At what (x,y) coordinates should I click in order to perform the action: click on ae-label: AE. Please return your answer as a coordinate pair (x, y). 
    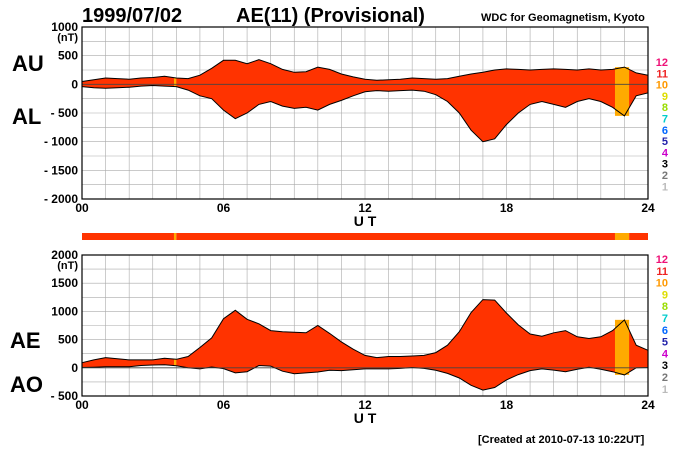
    Looking at the image, I should click on (25, 340).